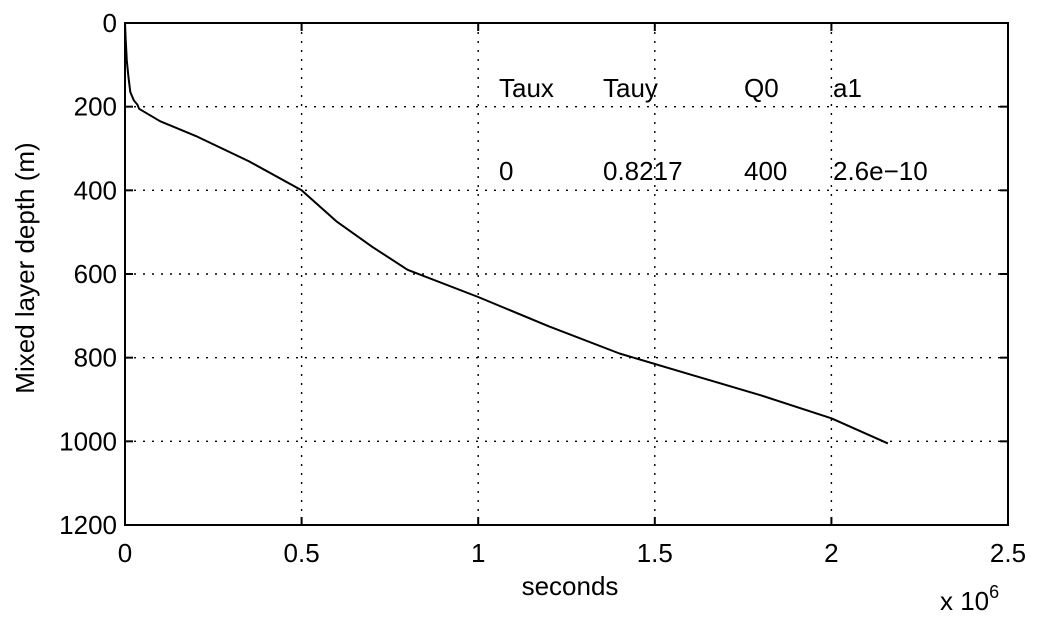  What do you see at coordinates (994, 592) in the screenshot?
I see `x-axis-multiplier-exponent: 6` at bounding box center [994, 592].